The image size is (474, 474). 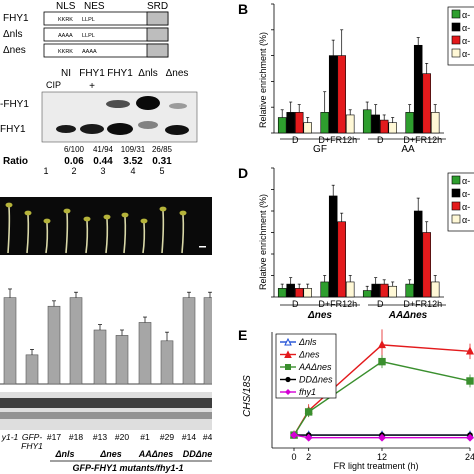 I want to click on x-tick-label: #13, so click(x=100, y=437).